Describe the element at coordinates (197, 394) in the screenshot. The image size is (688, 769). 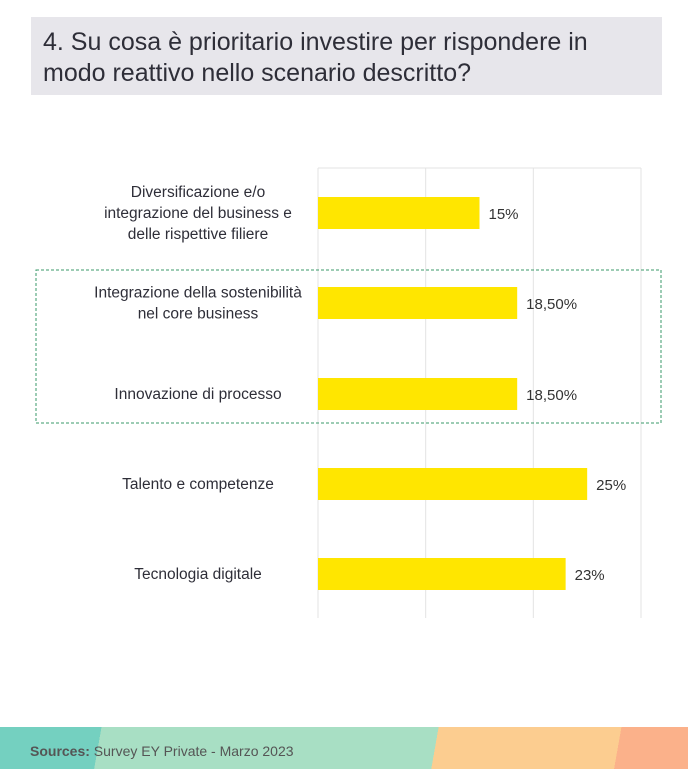
I see `category-label: Innovazione di processo` at that location.